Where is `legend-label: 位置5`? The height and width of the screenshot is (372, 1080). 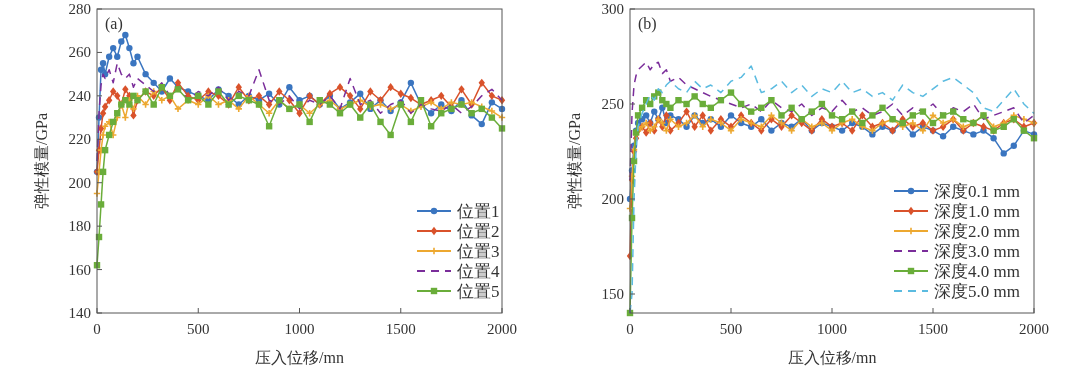 legend-label: 位置5 is located at coordinates (478, 291).